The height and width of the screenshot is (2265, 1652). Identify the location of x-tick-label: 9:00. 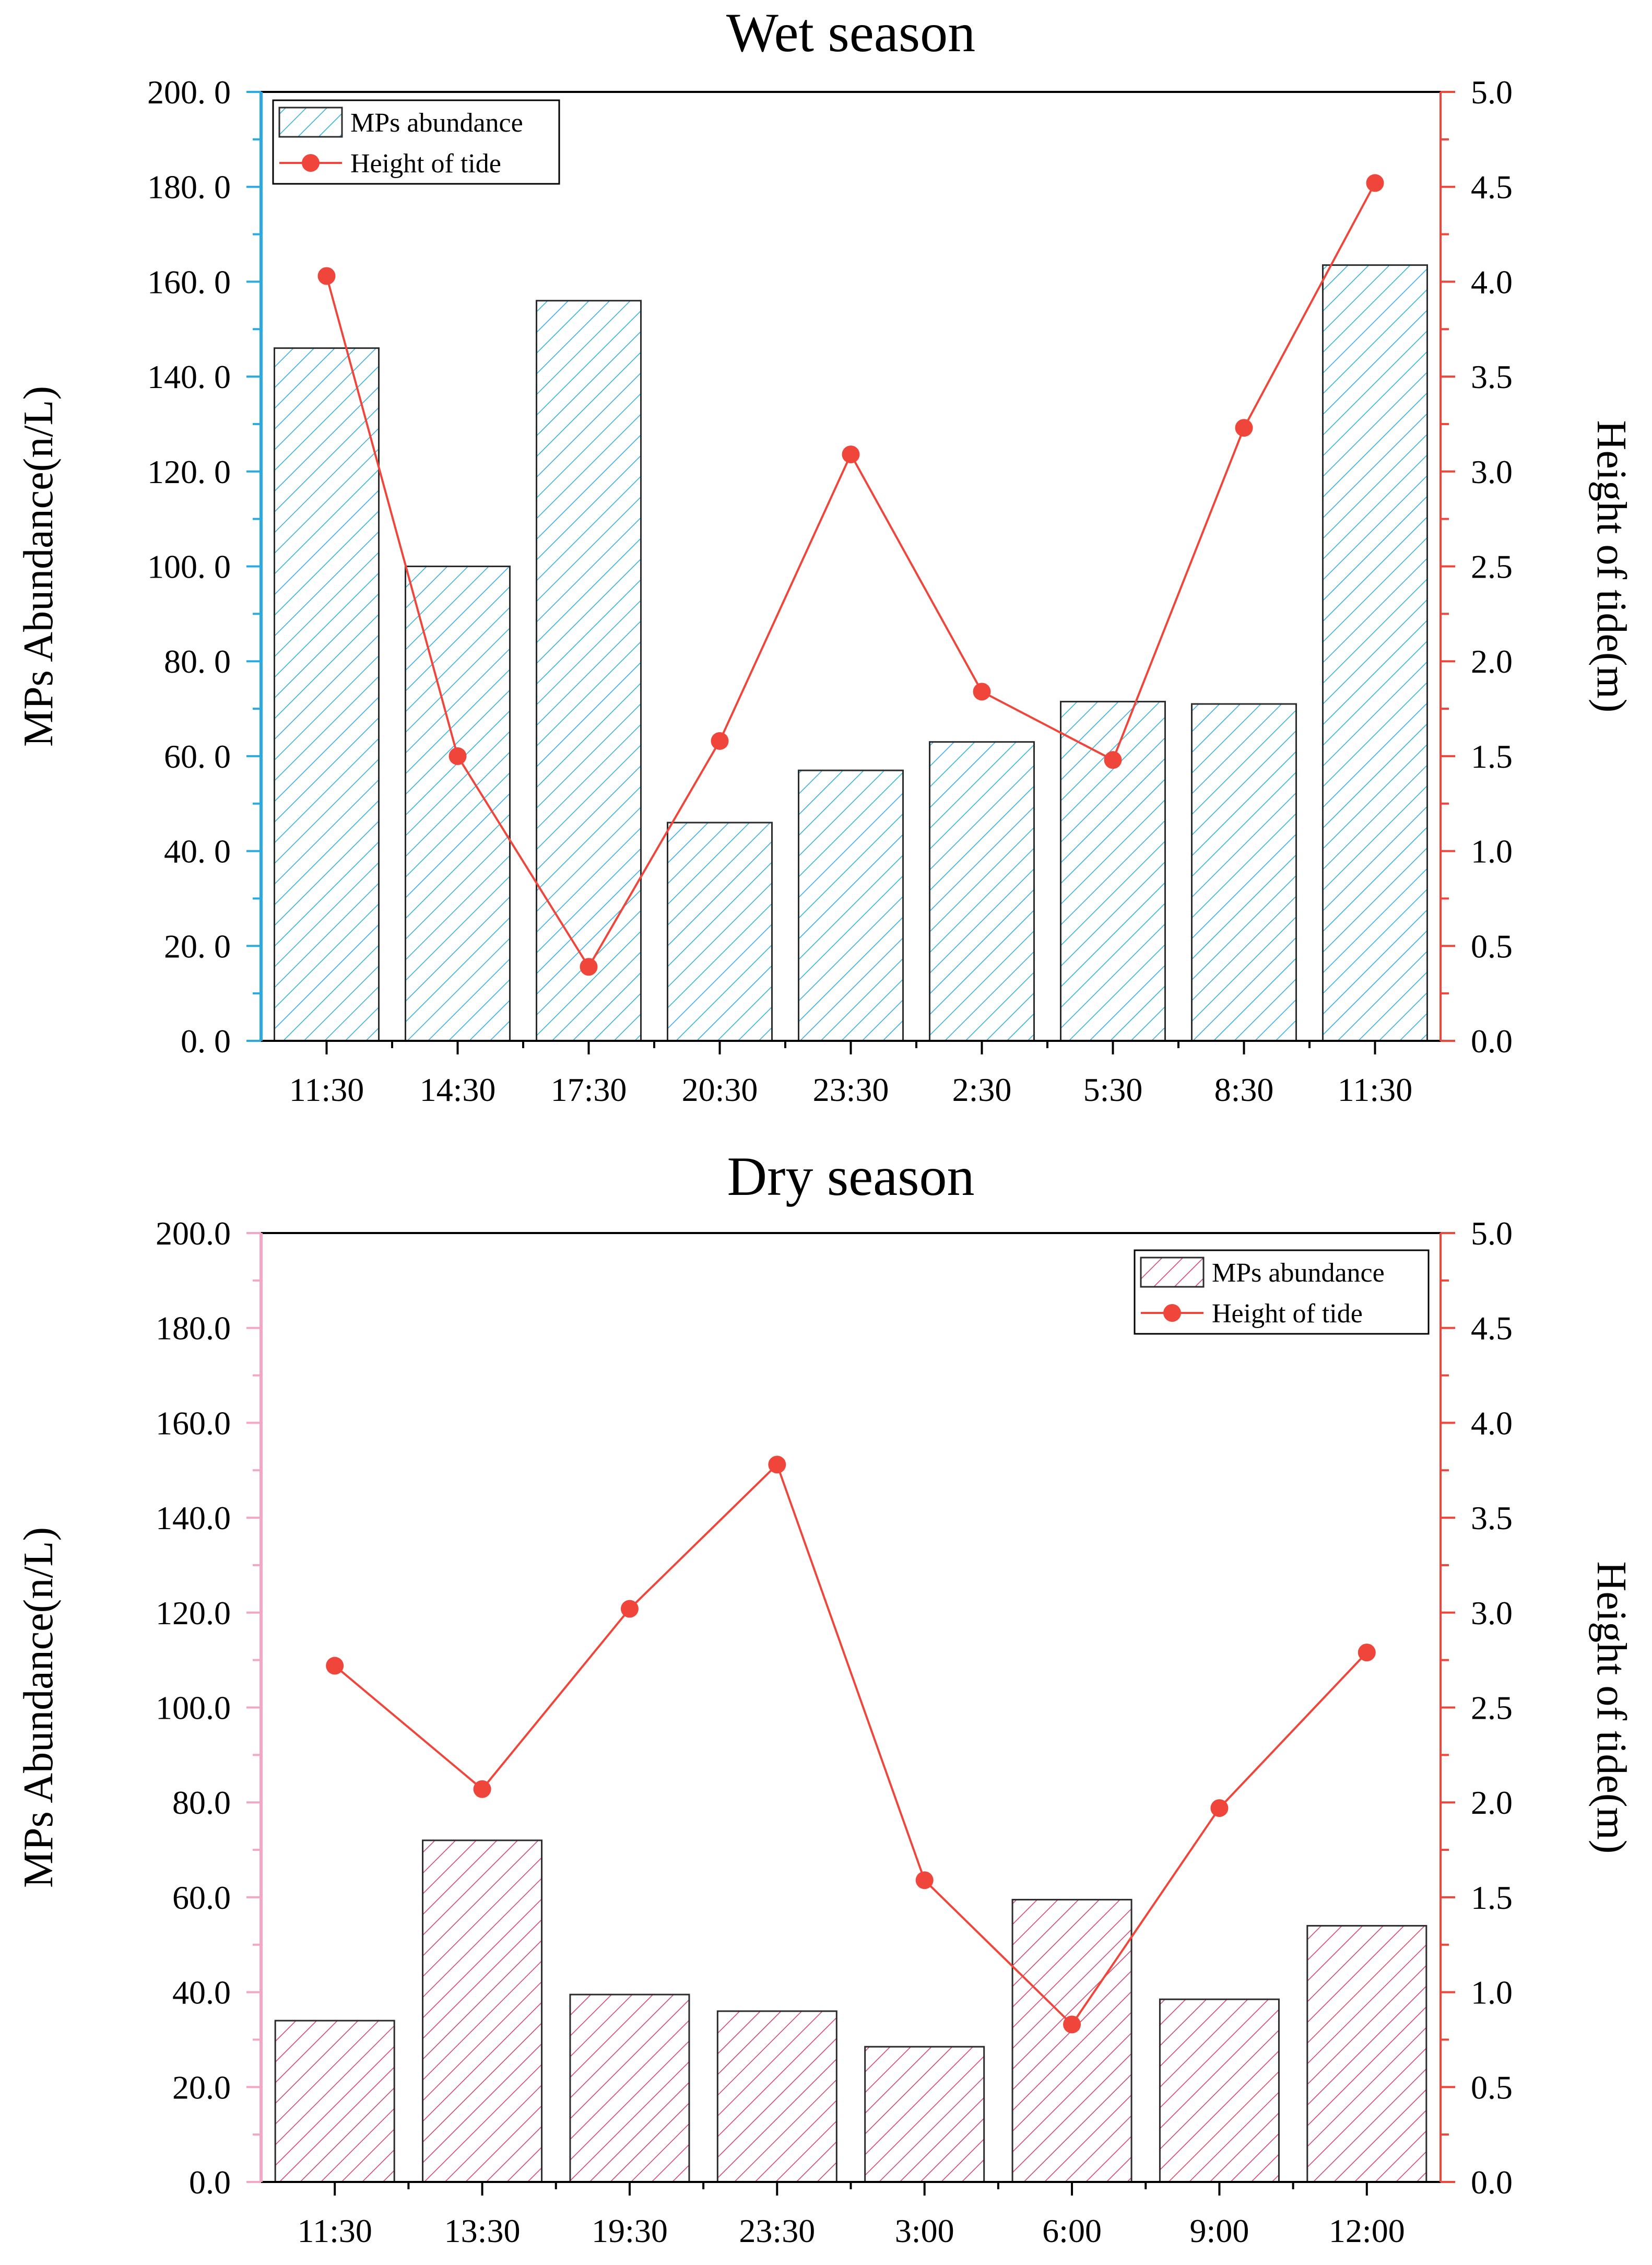
(1219, 2230).